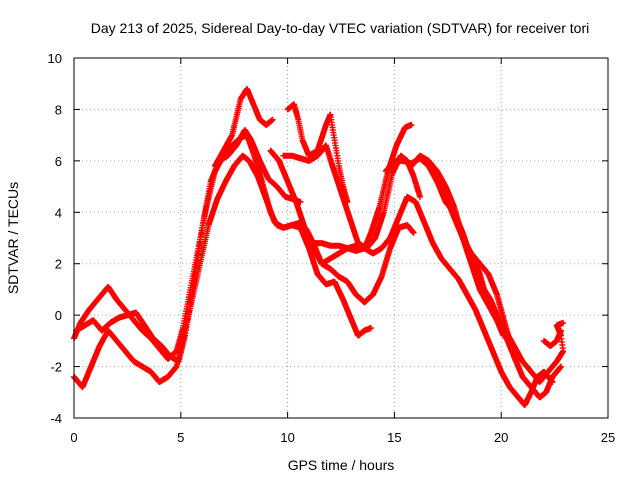 Image resolution: width=640 pixels, height=480 pixels. I want to click on y-tick-label: 4, so click(58, 212).